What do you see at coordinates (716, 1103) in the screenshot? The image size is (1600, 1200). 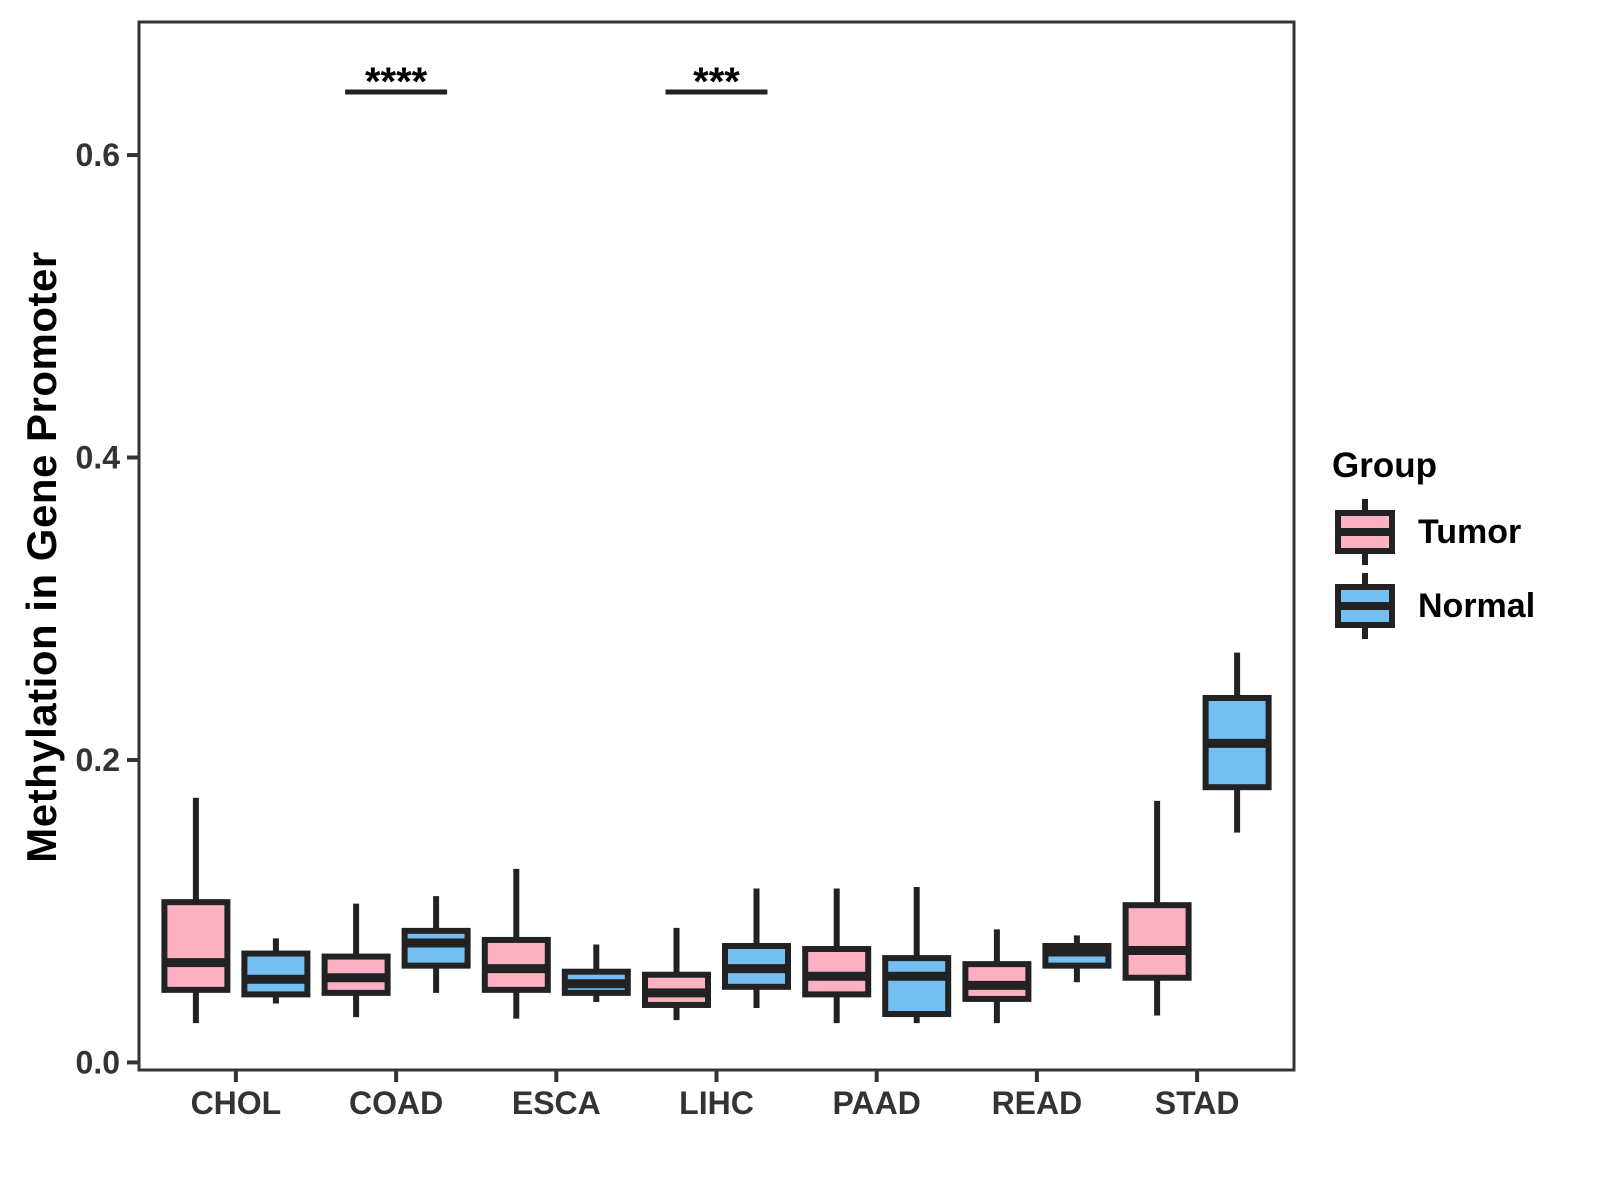 I see `x-tick-label-lihc: LIHC` at bounding box center [716, 1103].